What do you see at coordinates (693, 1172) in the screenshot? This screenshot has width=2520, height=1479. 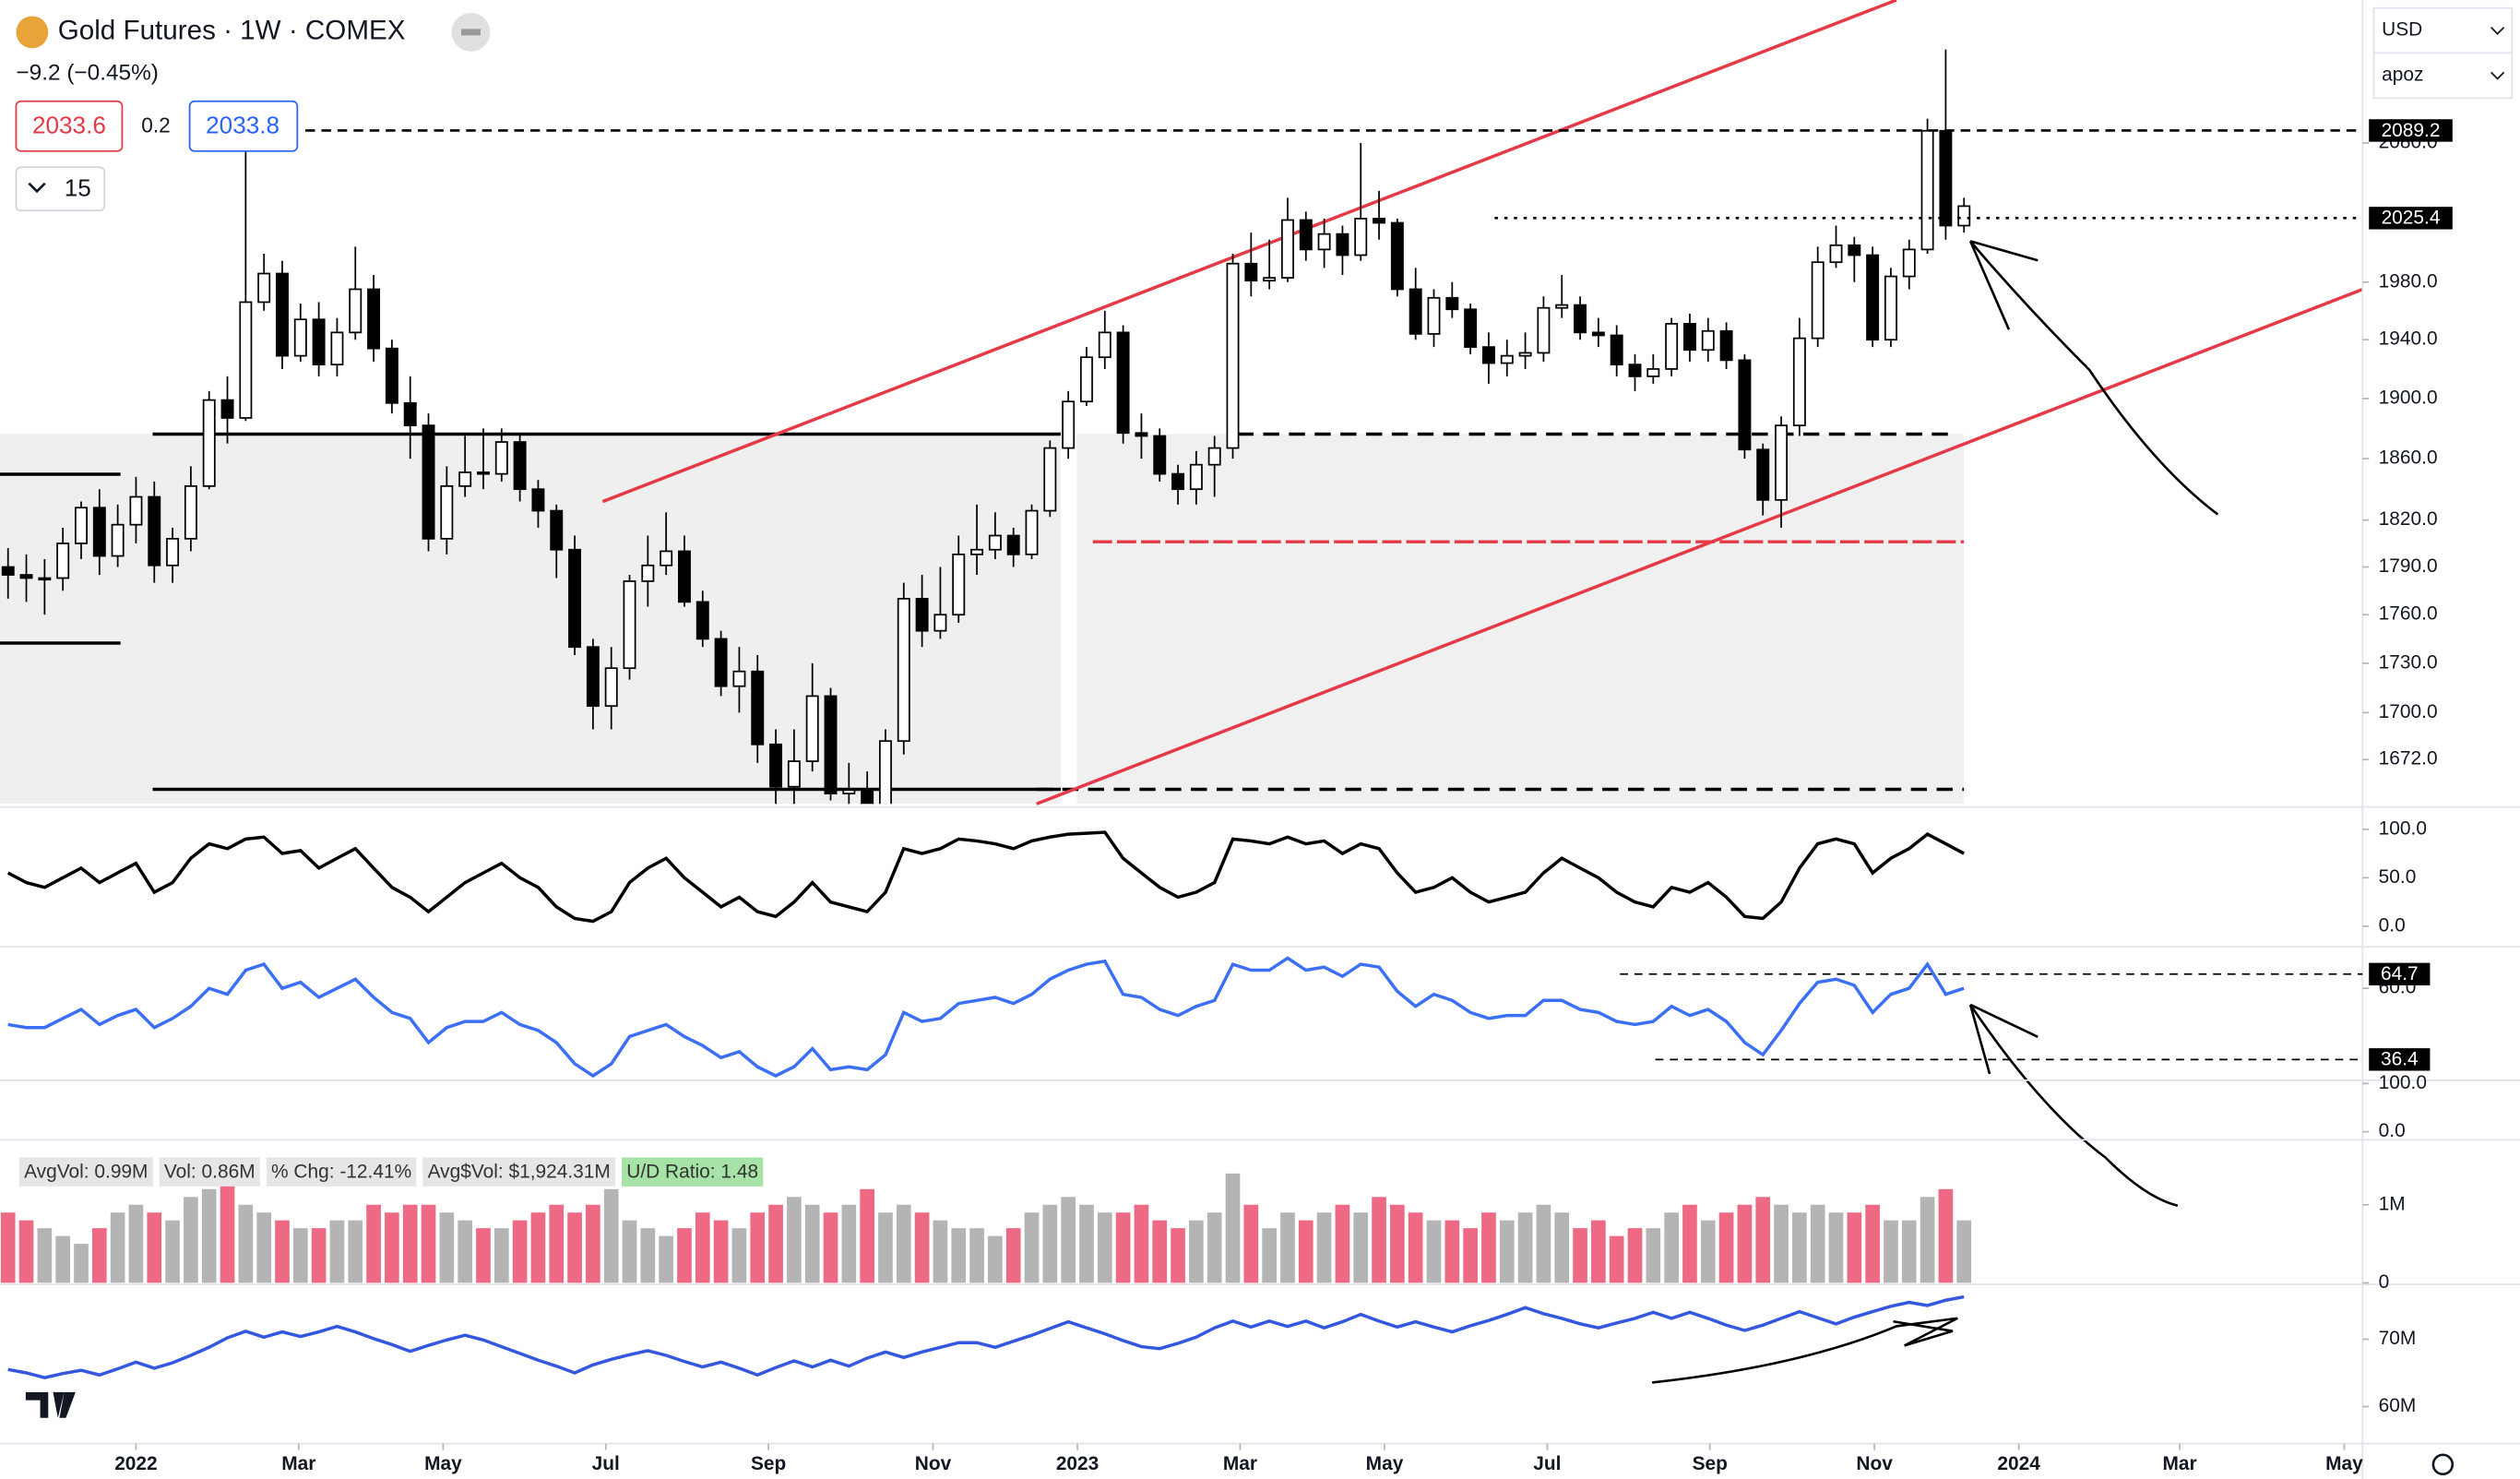 I see `stat-box` at bounding box center [693, 1172].